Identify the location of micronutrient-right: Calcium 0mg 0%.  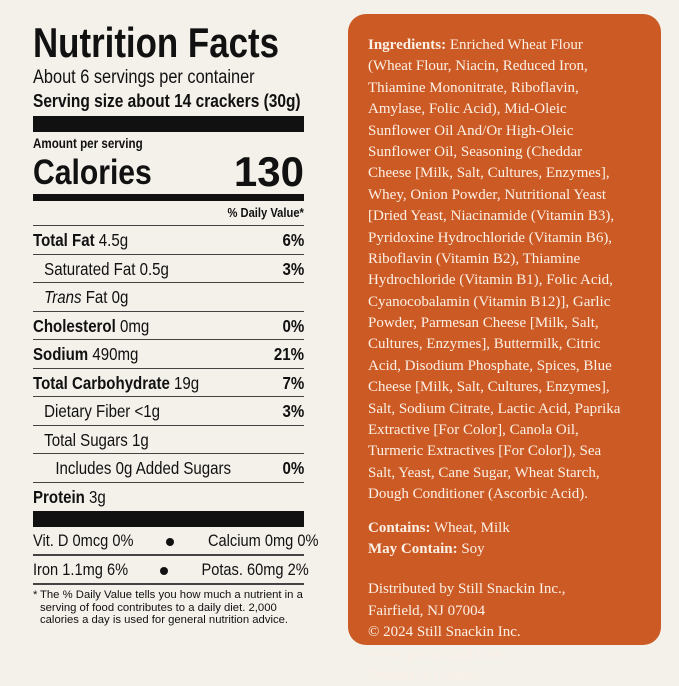
(263, 540).